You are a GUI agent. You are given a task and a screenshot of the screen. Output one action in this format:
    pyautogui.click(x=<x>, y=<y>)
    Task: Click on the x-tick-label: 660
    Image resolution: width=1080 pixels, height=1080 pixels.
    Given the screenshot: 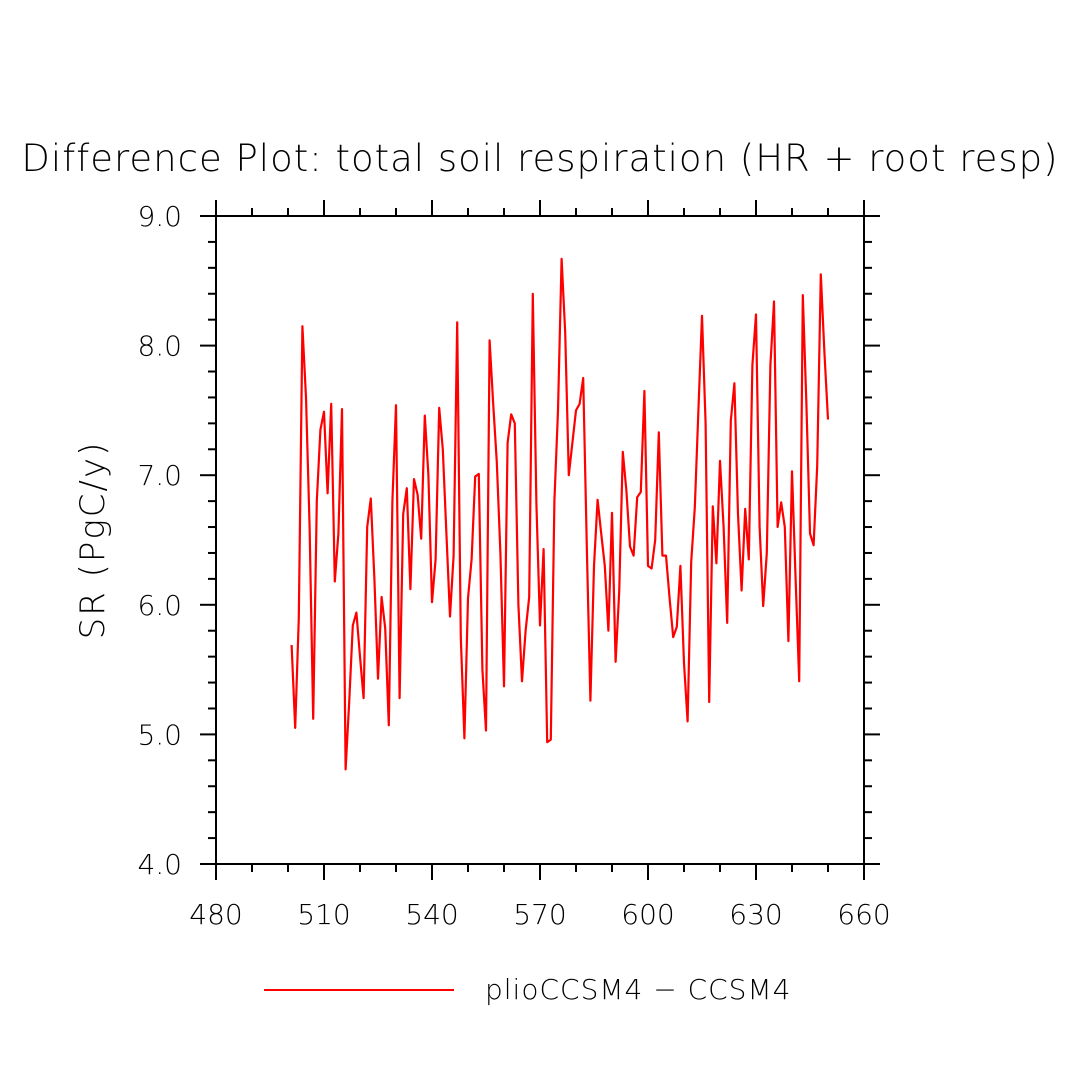 What is the action you would take?
    pyautogui.click(x=863, y=914)
    